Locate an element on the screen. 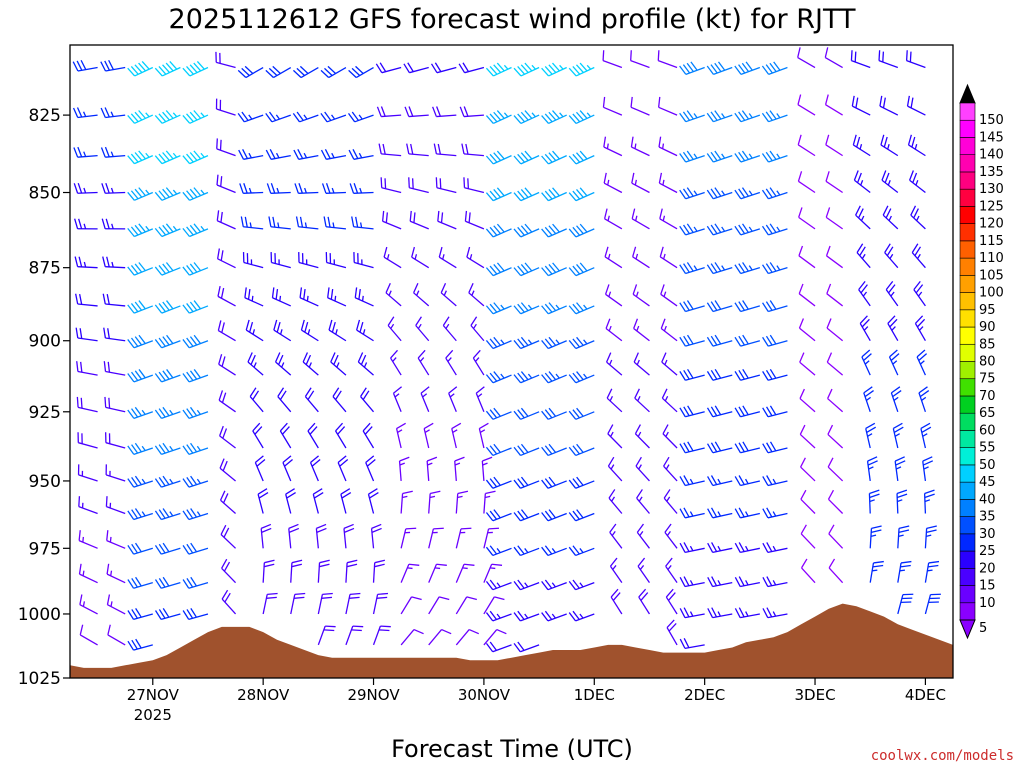 The width and height of the screenshot is (1024, 768). y-tick-label-8: 1025 is located at coordinates (39, 679).